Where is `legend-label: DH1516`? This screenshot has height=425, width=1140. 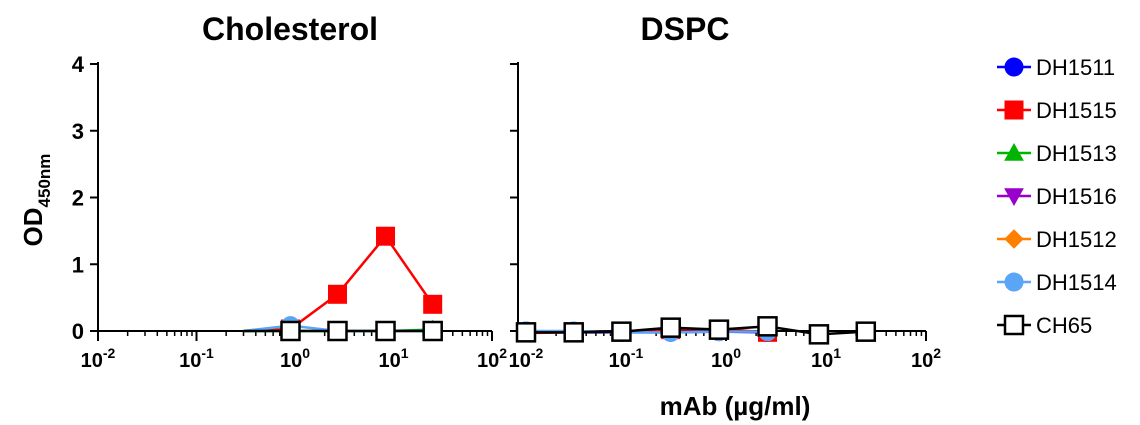
legend-label: DH1516 is located at coordinates (1076, 196).